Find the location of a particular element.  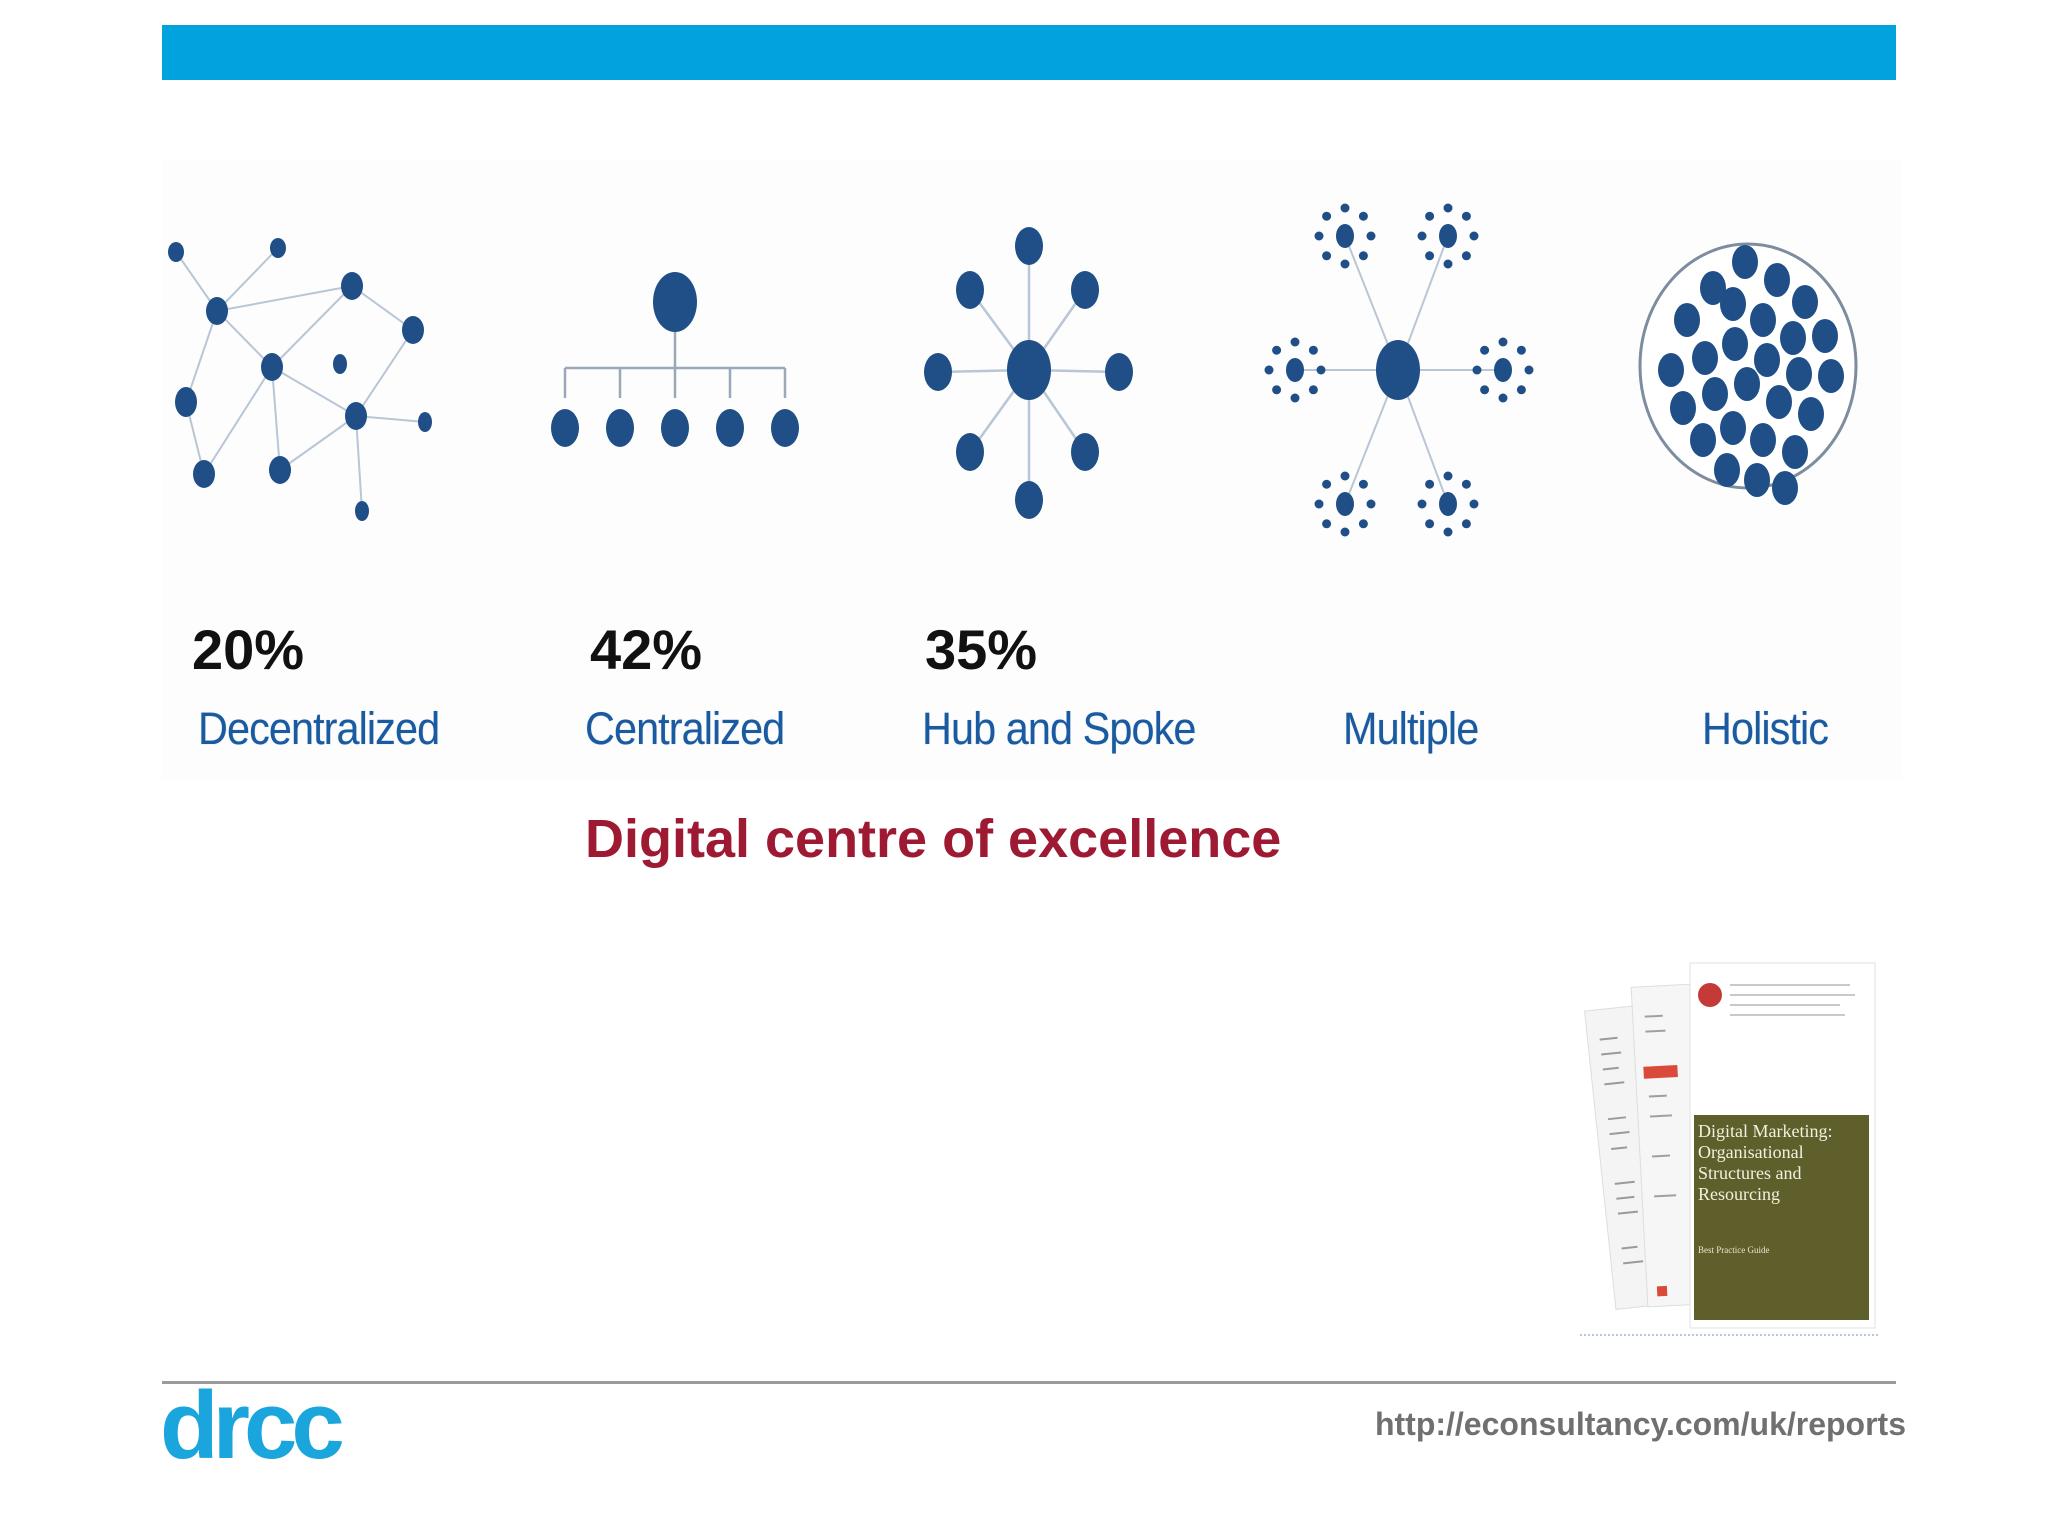

report-cover-subtitle: Best Practice Guide is located at coordinates (1734, 1250).